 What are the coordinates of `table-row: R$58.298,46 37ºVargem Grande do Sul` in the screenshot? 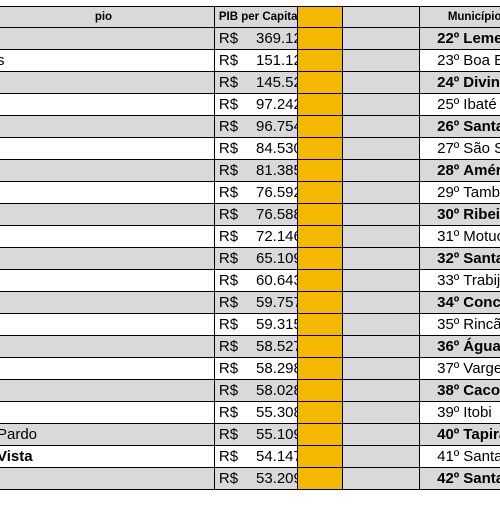 It's located at (250, 368).